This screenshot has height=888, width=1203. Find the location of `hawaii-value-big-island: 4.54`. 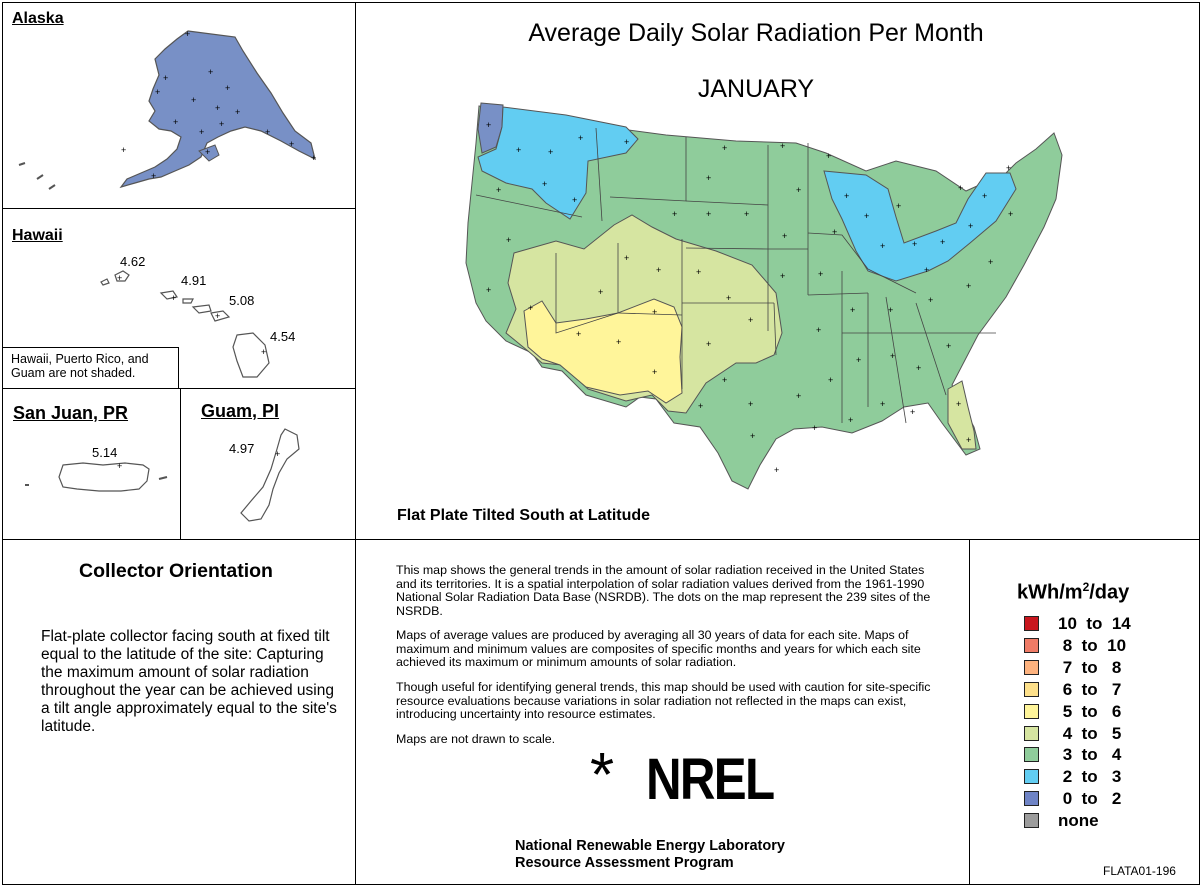

hawaii-value-big-island: 4.54 is located at coordinates (283, 336).